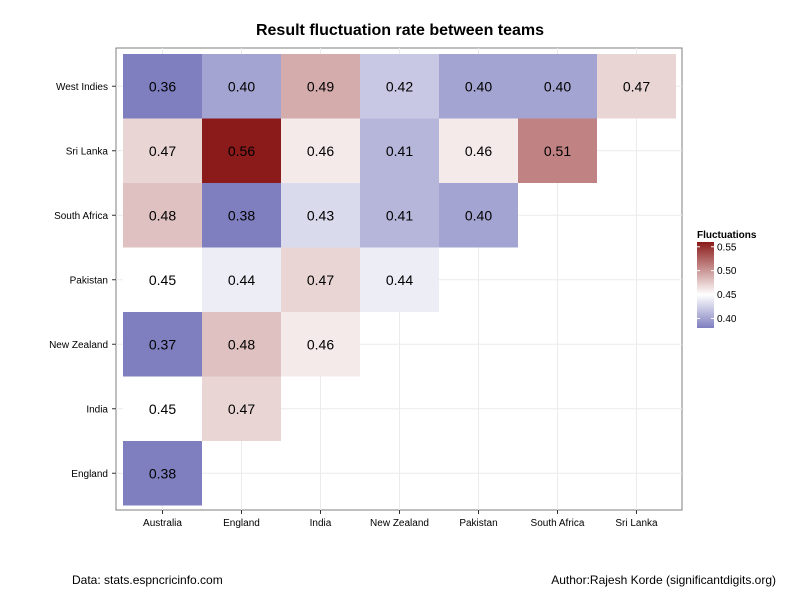 The width and height of the screenshot is (800, 600). Describe the element at coordinates (636, 523) in the screenshot. I see `x-tick-label: Sri Lanka` at that location.